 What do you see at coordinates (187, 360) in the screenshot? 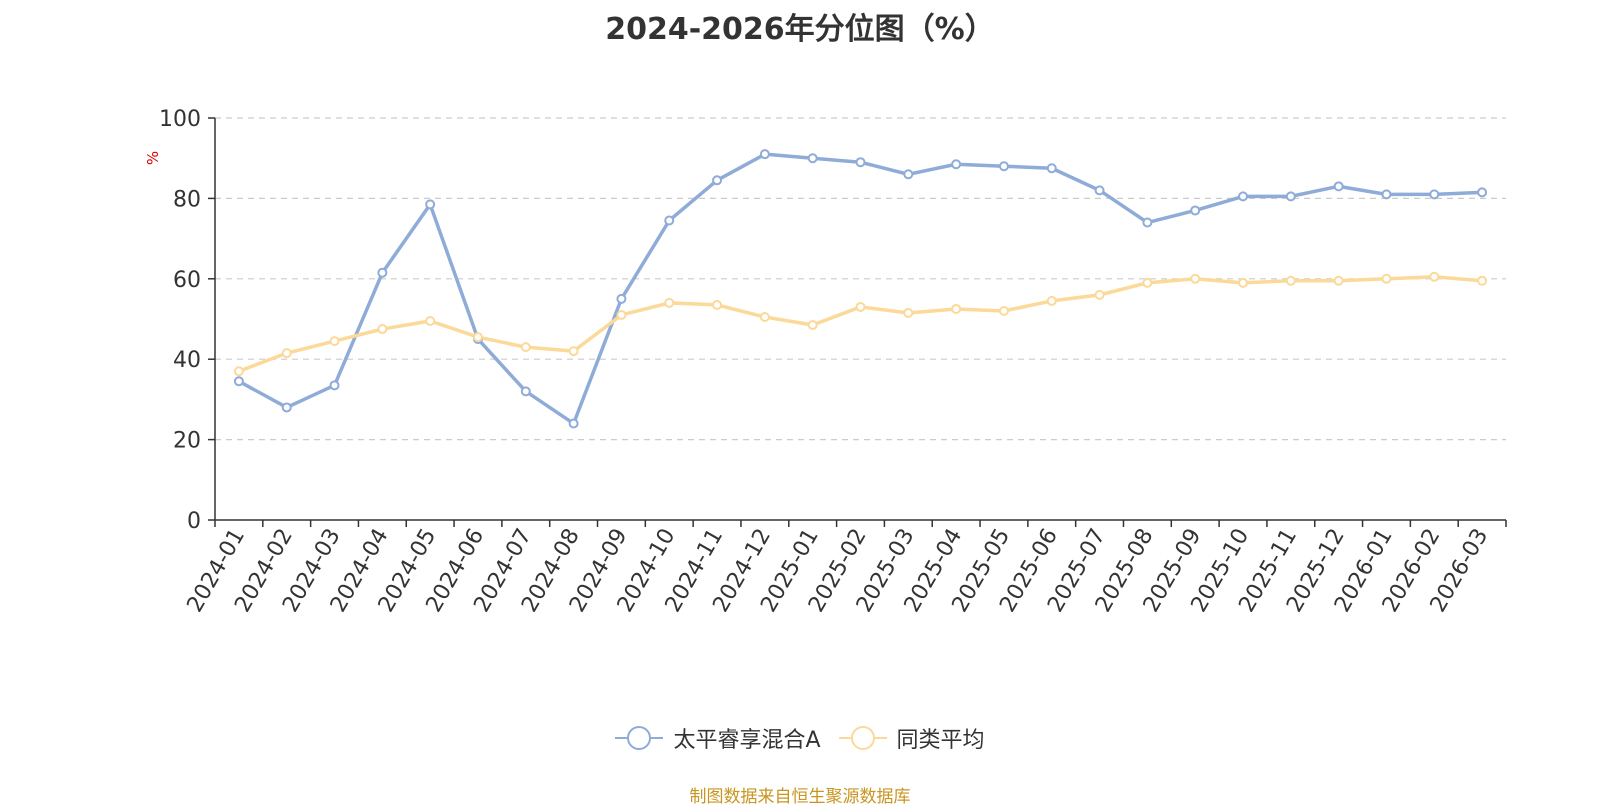
I see `y-tick-label: 40` at bounding box center [187, 360].